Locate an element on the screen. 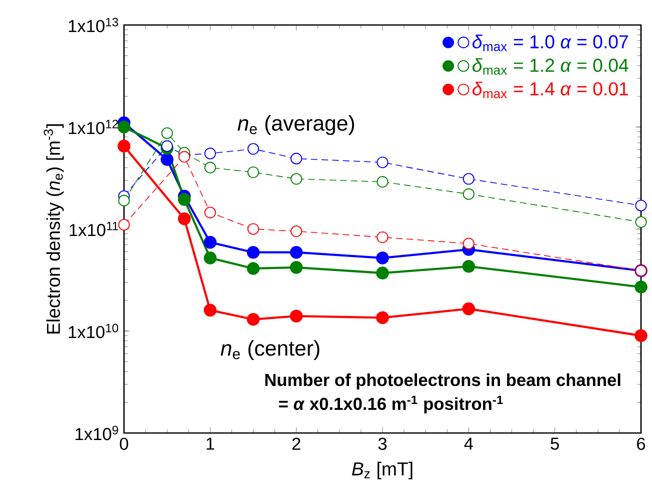 This screenshot has height=487, width=652. x-tick-label: 0 is located at coordinates (124, 444).